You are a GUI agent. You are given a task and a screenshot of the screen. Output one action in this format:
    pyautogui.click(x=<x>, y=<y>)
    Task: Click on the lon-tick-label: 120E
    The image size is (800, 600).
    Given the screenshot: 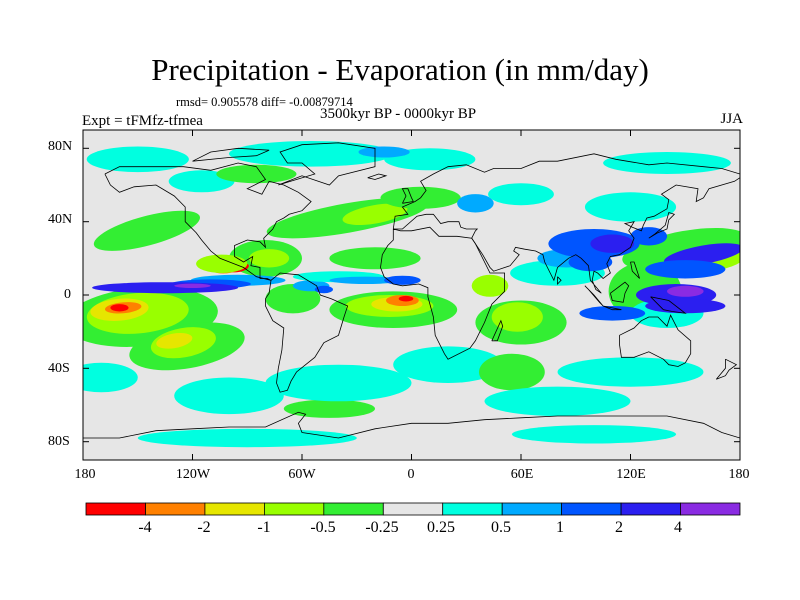 What is the action you would take?
    pyautogui.click(x=631, y=474)
    